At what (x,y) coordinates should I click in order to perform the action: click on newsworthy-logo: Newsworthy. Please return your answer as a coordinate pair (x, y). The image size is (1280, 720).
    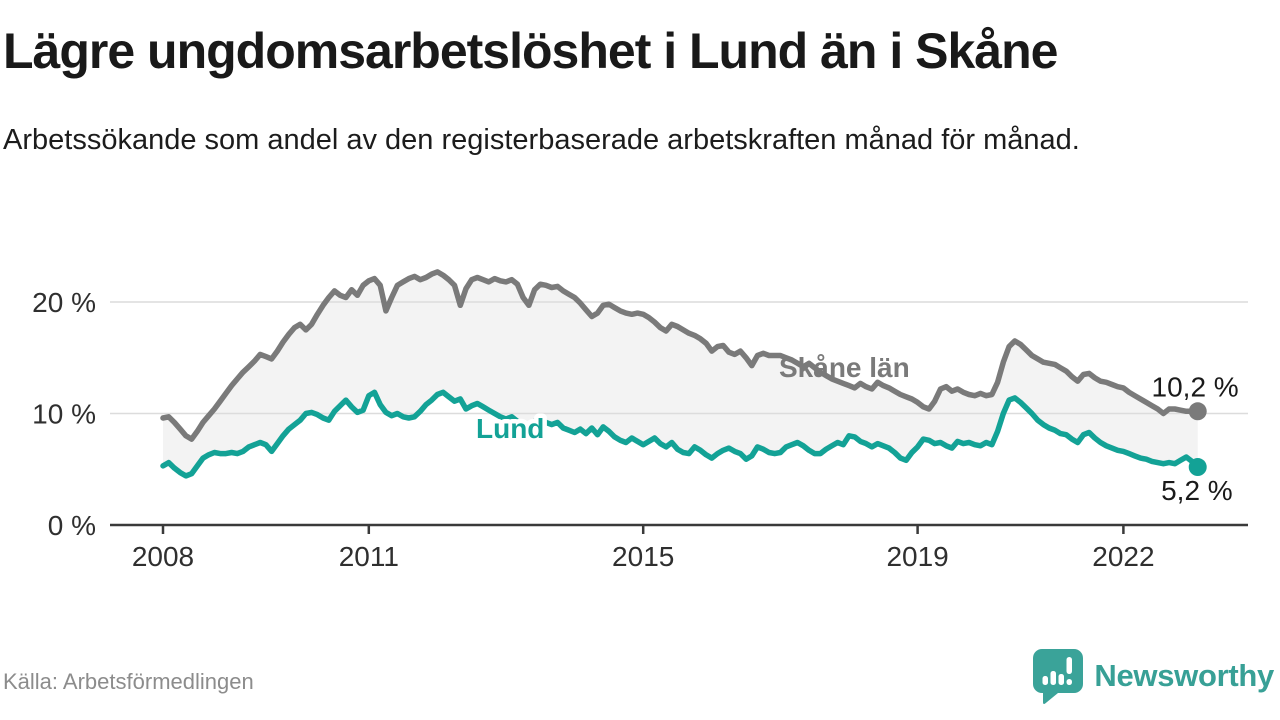
    Looking at the image, I should click on (1153, 676).